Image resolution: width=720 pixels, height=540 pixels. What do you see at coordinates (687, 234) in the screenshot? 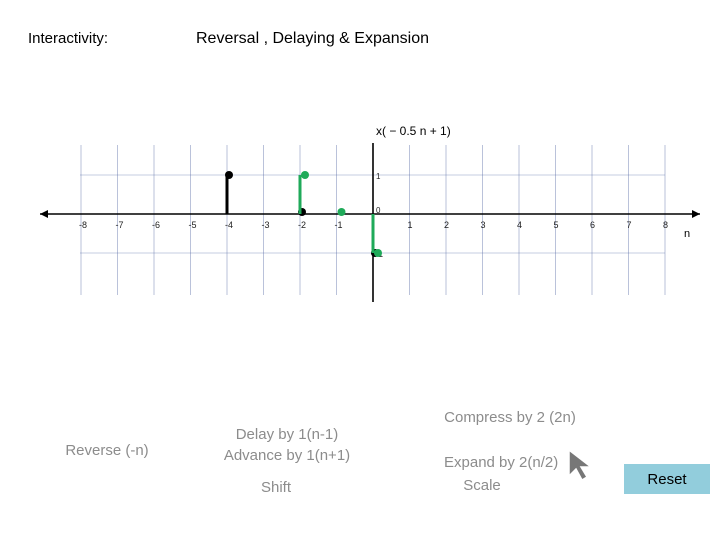
I see `n-axis-label: n` at bounding box center [687, 234].